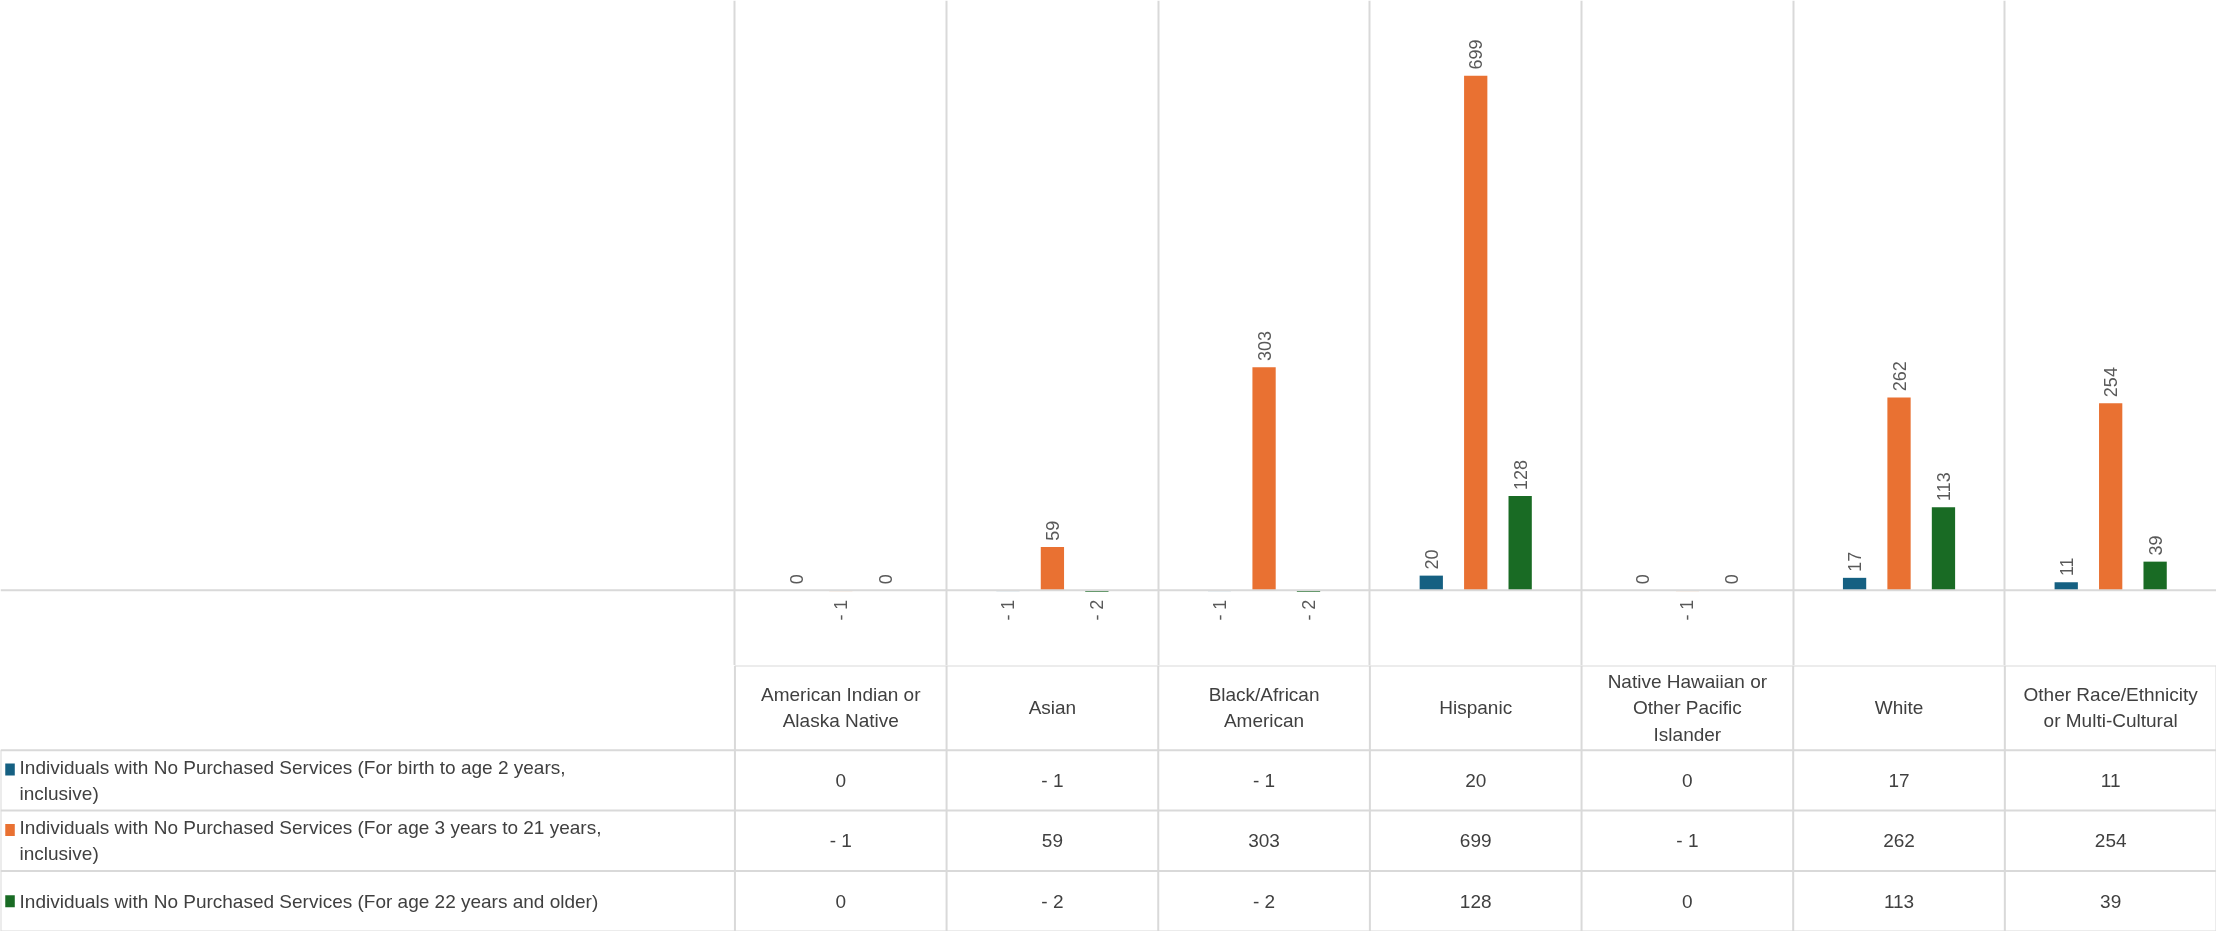  What do you see at coordinates (2110, 841) in the screenshot?
I see `data-label: 254` at bounding box center [2110, 841].